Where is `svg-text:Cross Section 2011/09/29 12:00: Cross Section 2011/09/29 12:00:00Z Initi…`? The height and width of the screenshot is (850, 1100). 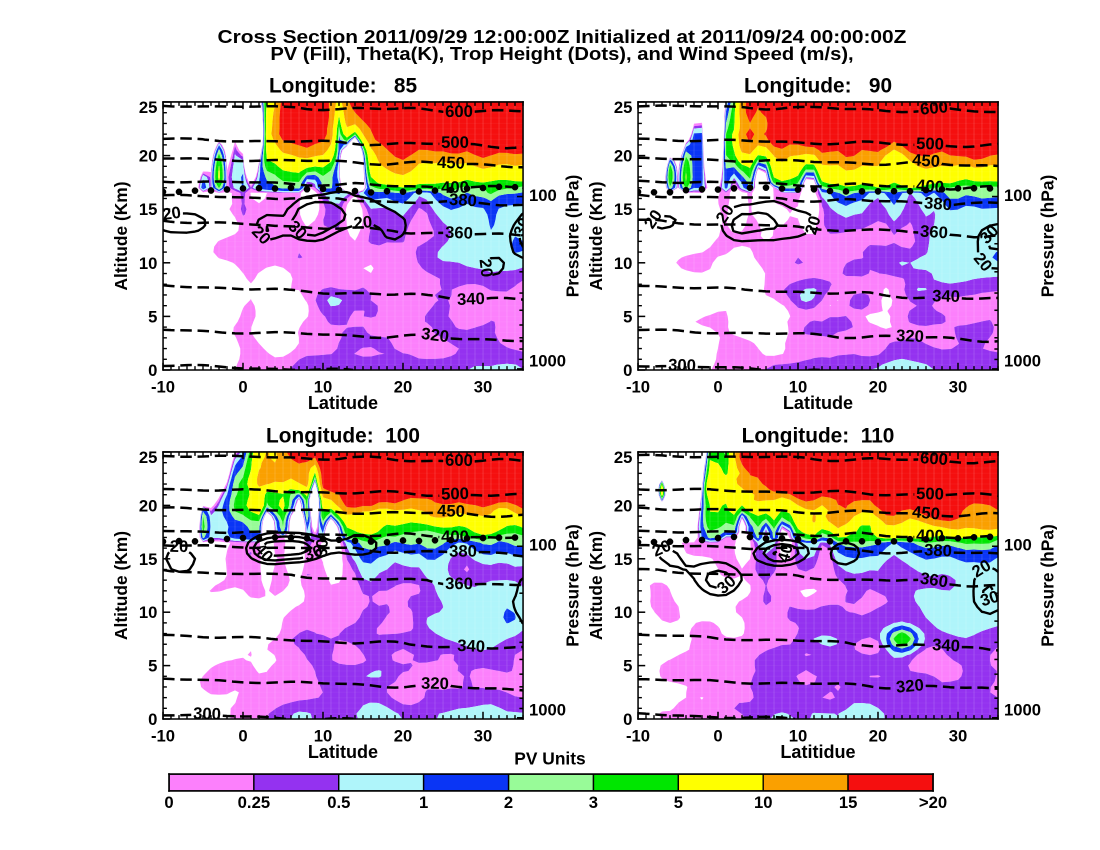
svg-text:Cross Section 2011/09/29 12:00: Cross Section 2011/09/29 12:00:00Z Initi… is located at coordinates (562, 37).